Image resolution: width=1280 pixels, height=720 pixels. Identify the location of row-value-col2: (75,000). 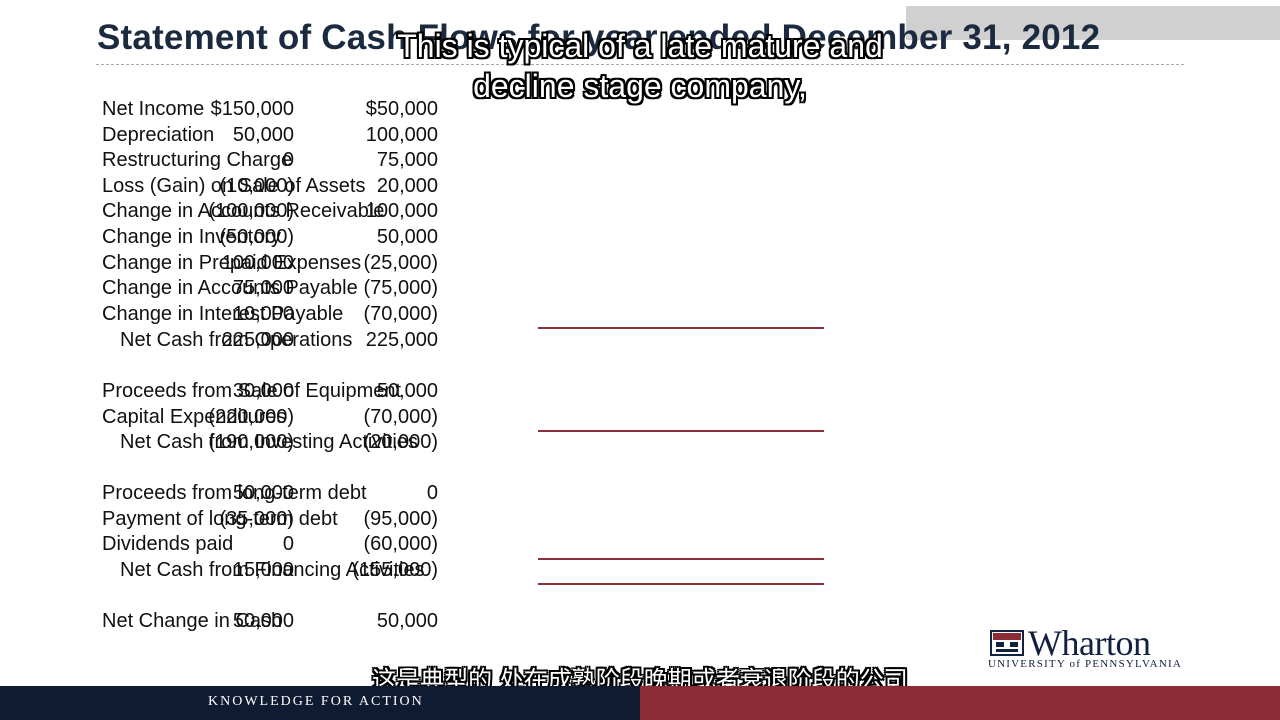
(401, 288).